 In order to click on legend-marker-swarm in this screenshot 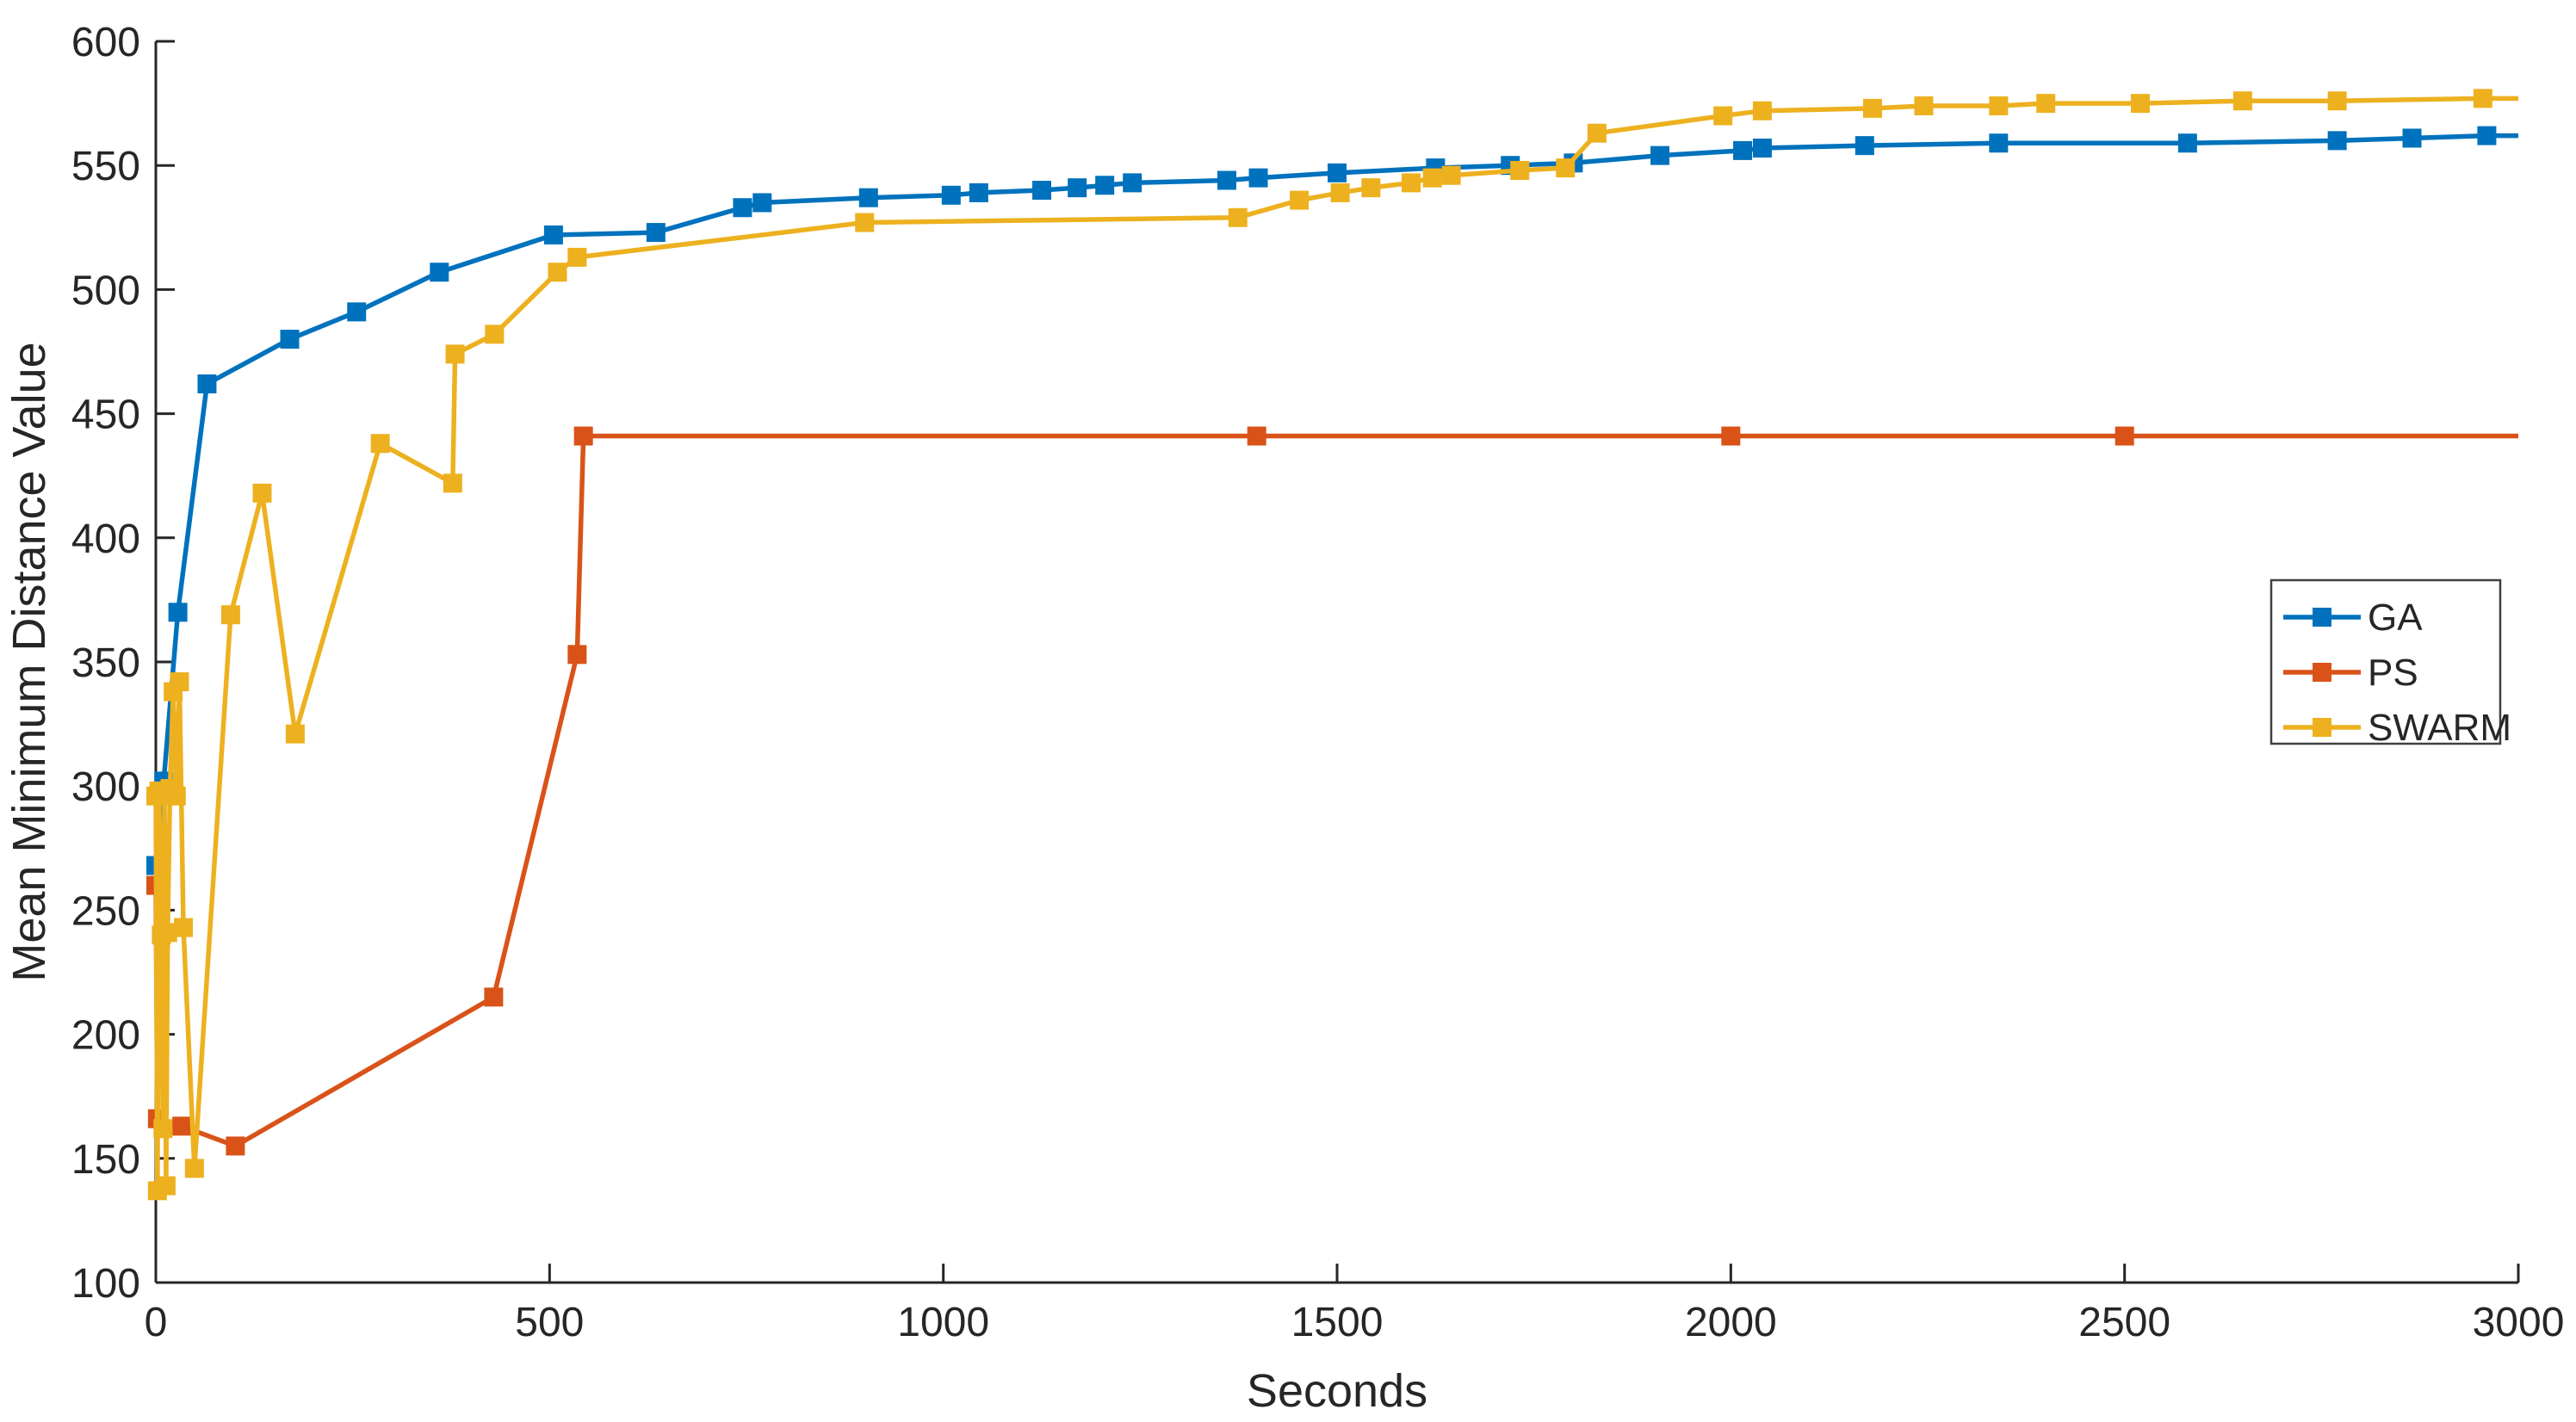, I will do `click(2322, 728)`.